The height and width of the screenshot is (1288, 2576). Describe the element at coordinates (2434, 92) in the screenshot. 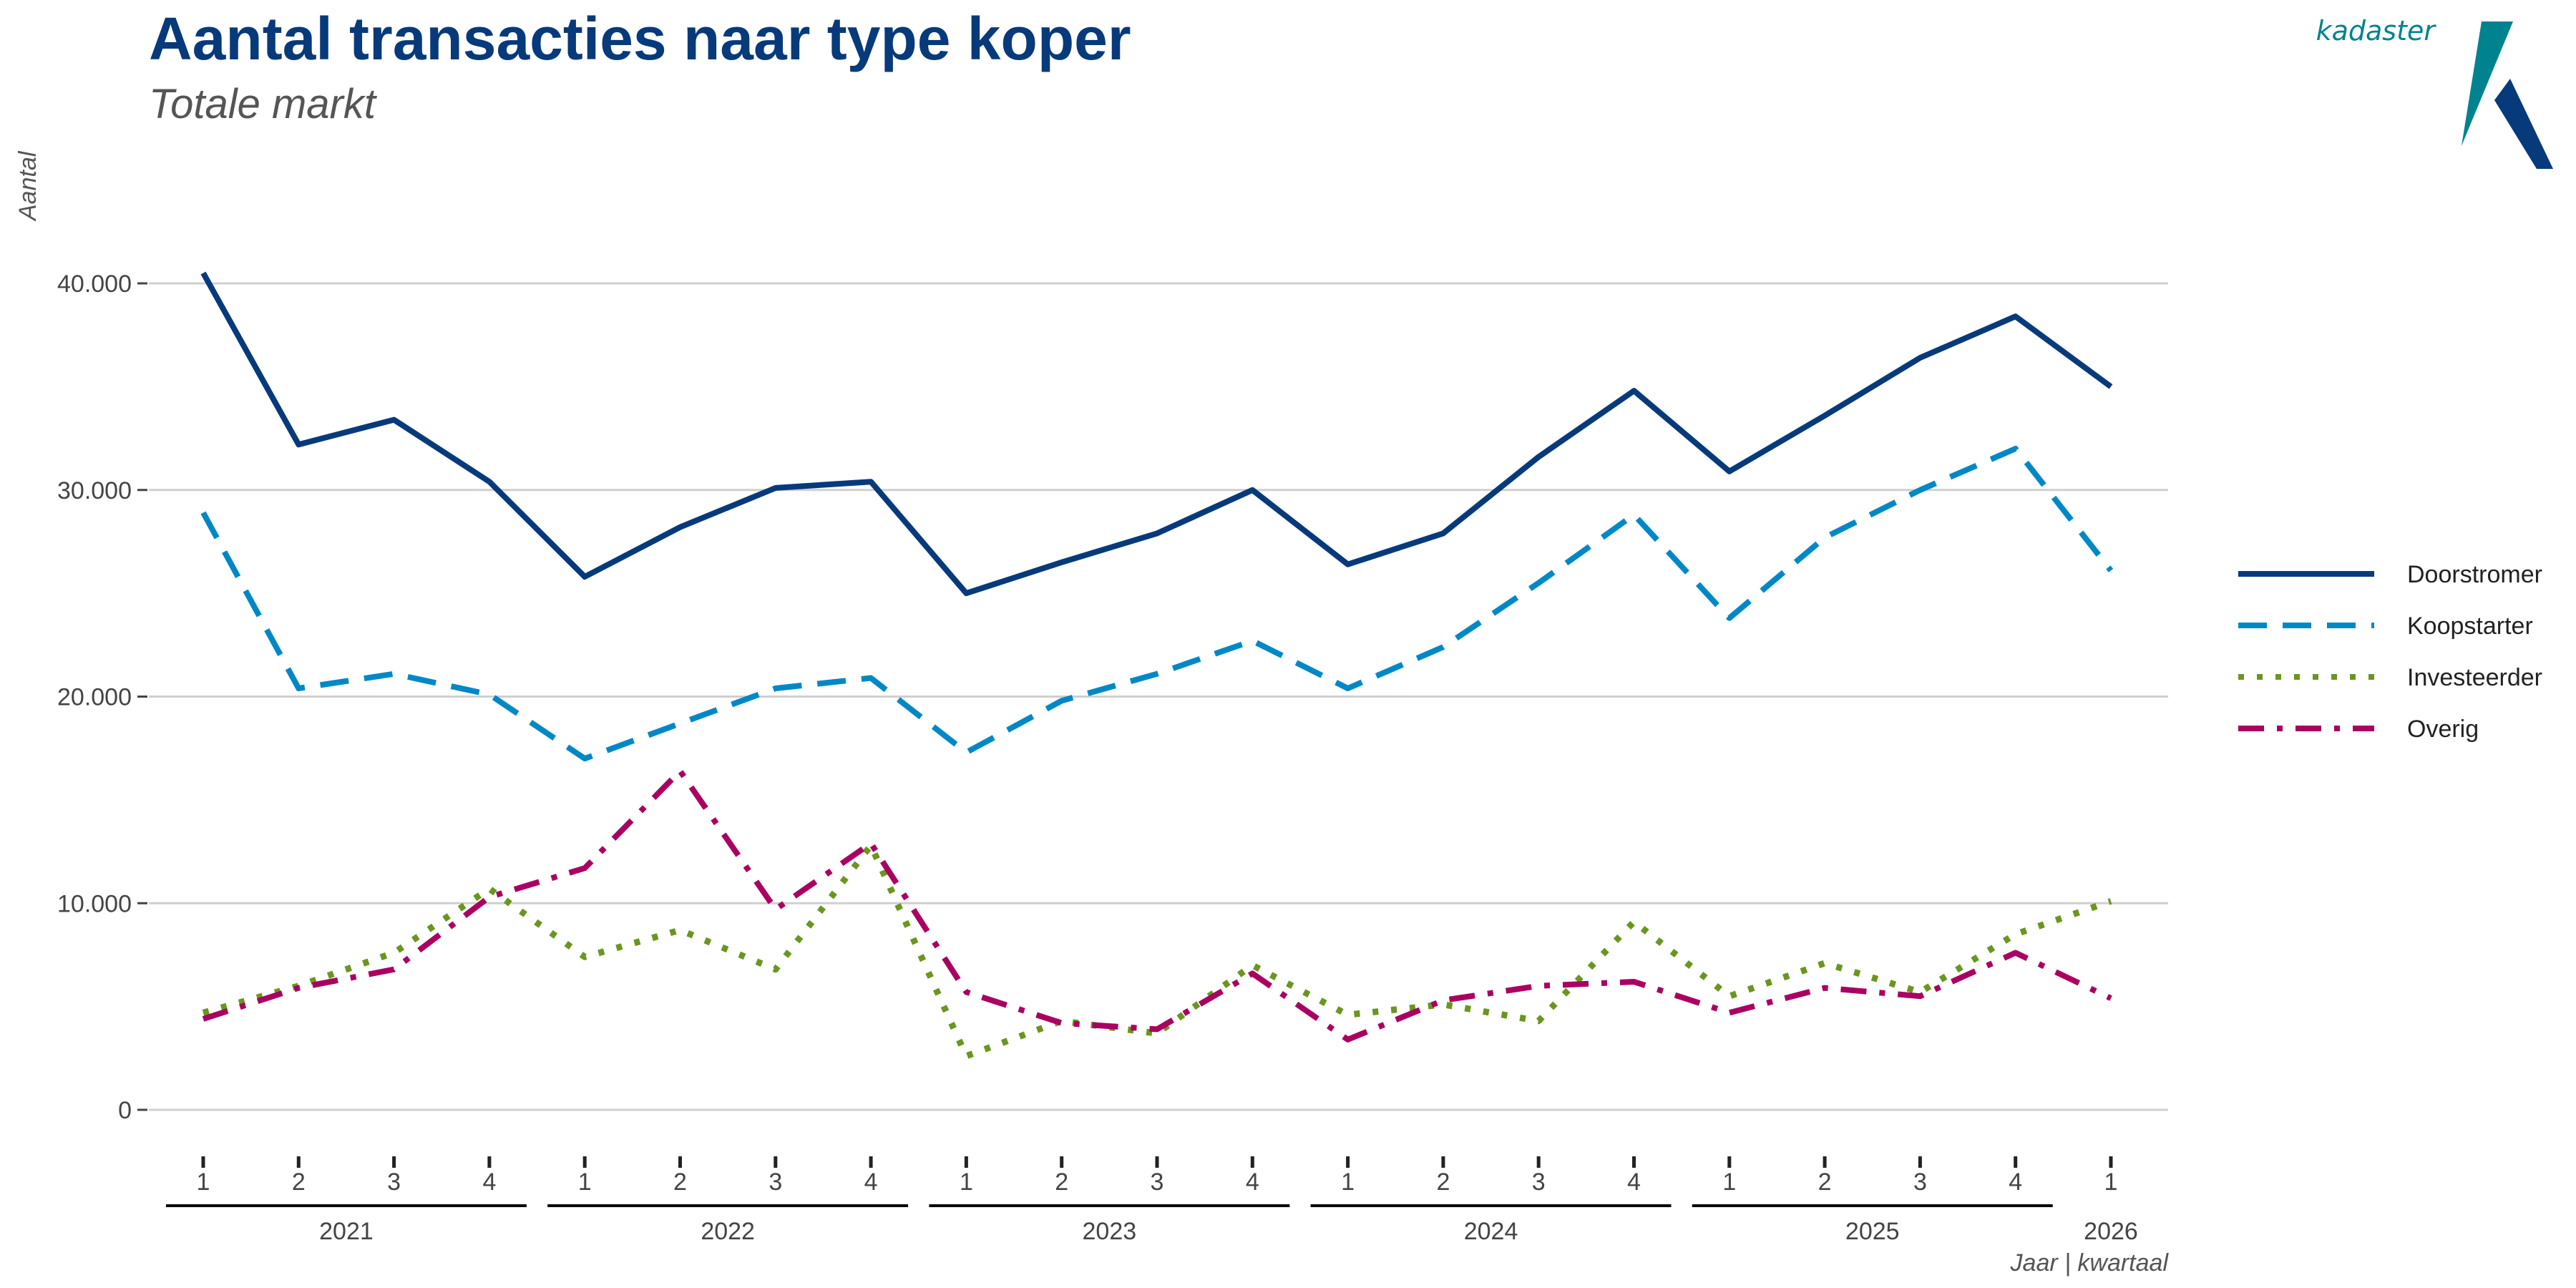

I see `kadaster-logo-icon: kadaster` at that location.